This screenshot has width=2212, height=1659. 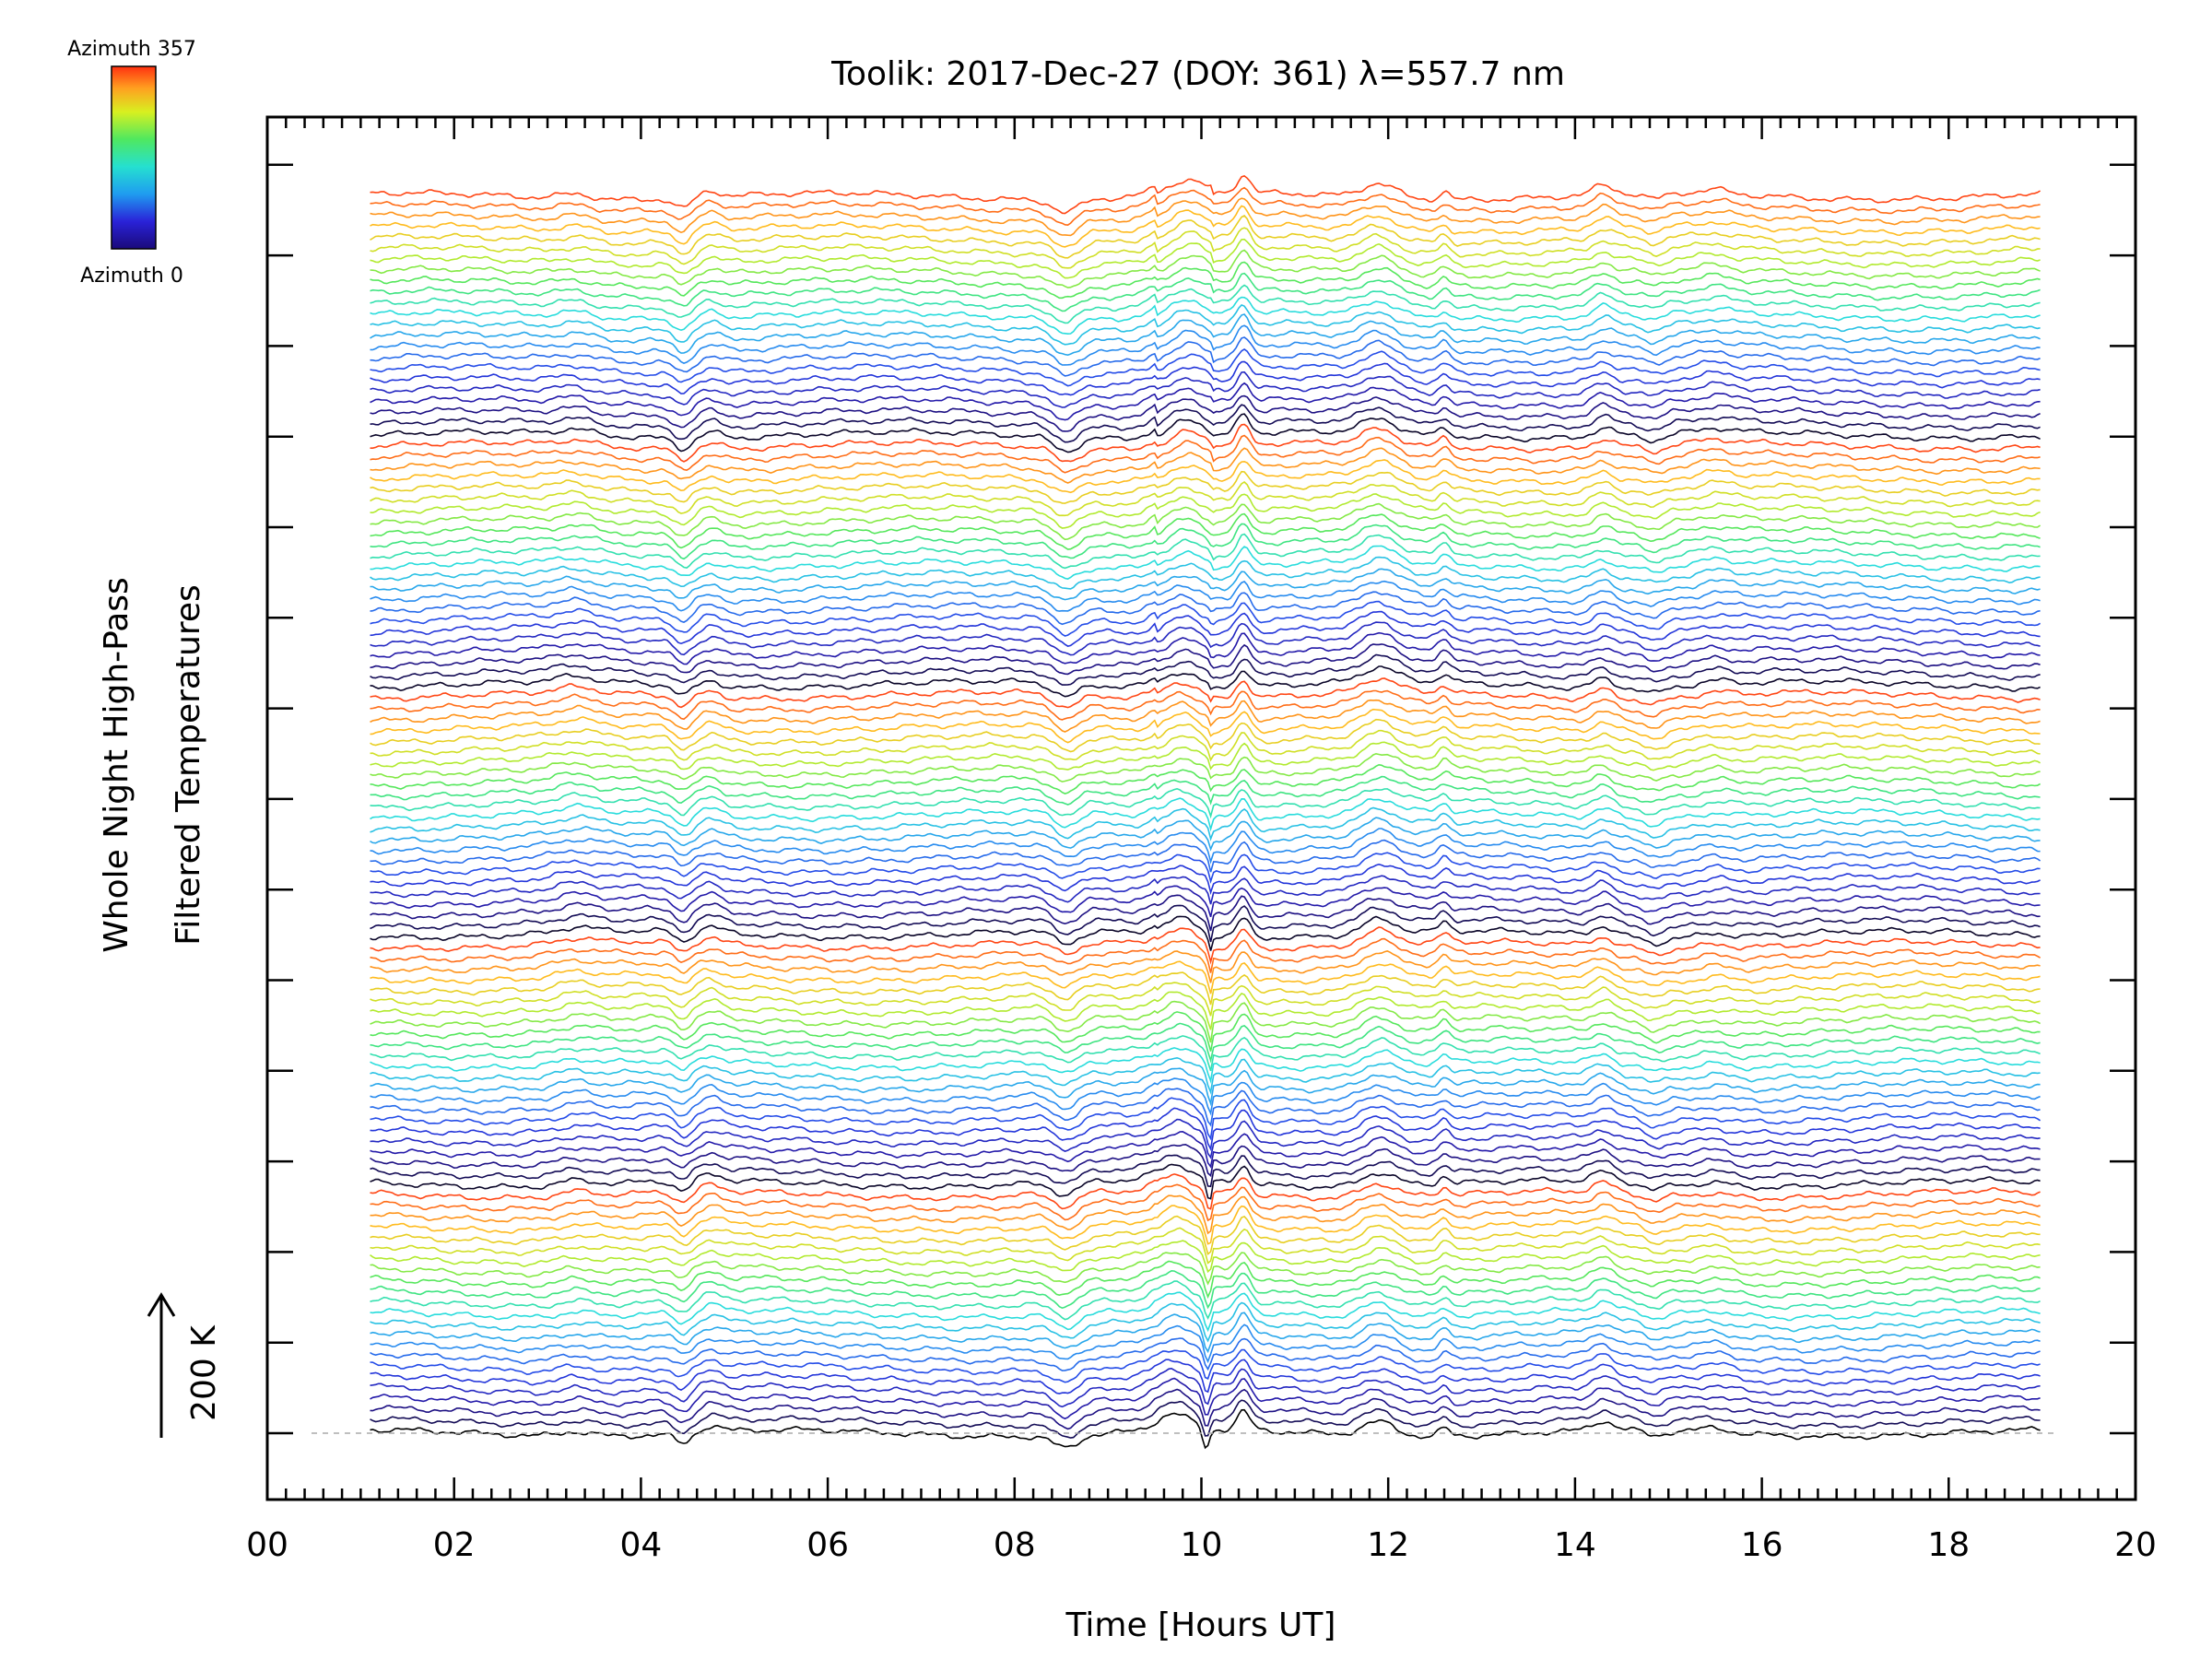 What do you see at coordinates (116, 765) in the screenshot?
I see `y-axis-label-line1: Whole Night High-Pass` at bounding box center [116, 765].